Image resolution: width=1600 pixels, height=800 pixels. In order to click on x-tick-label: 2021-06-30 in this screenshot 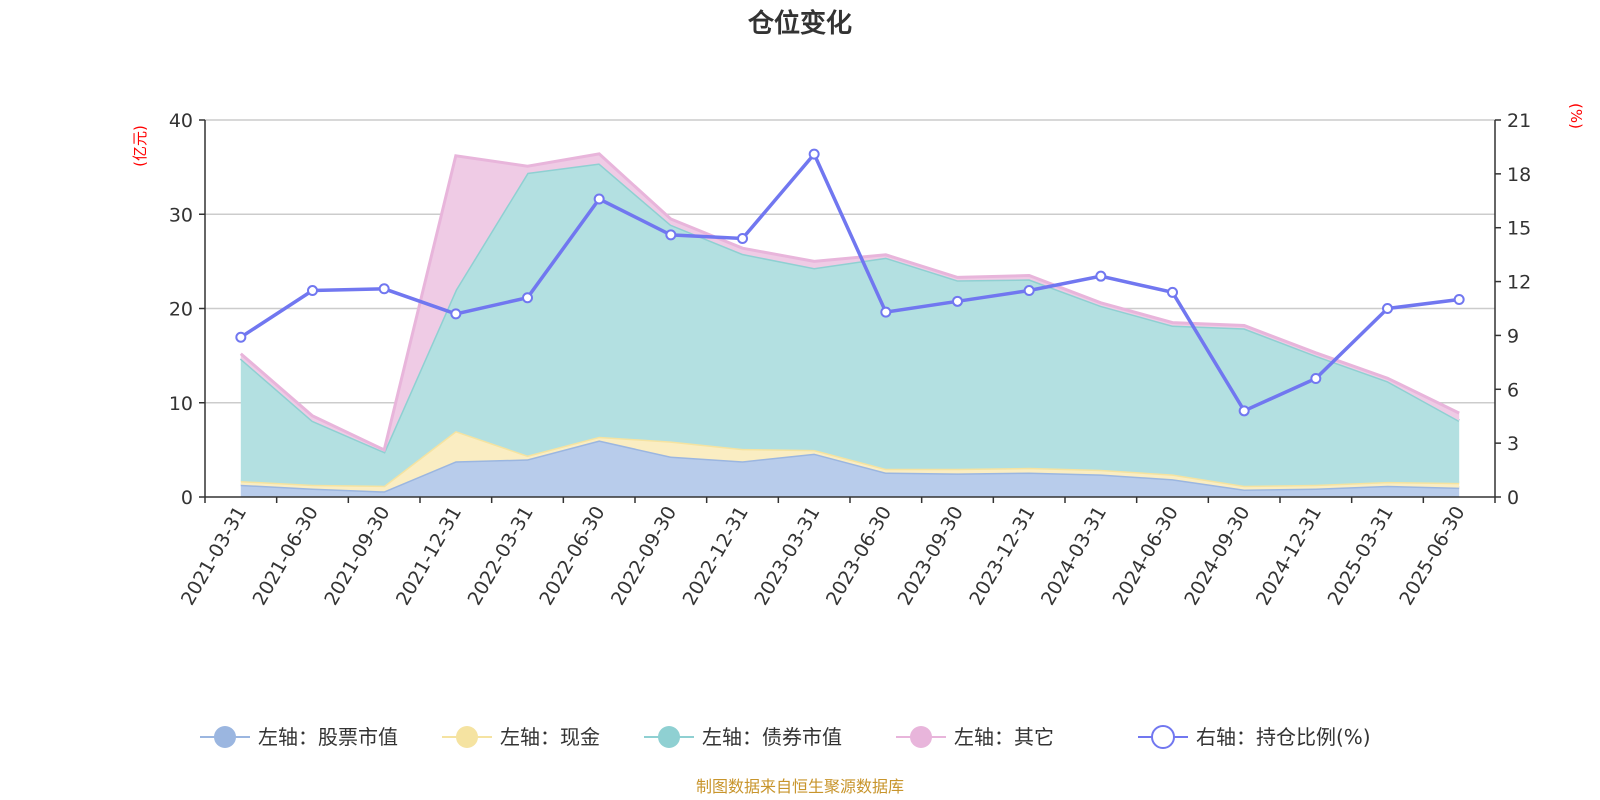, I will do `click(286, 556)`.